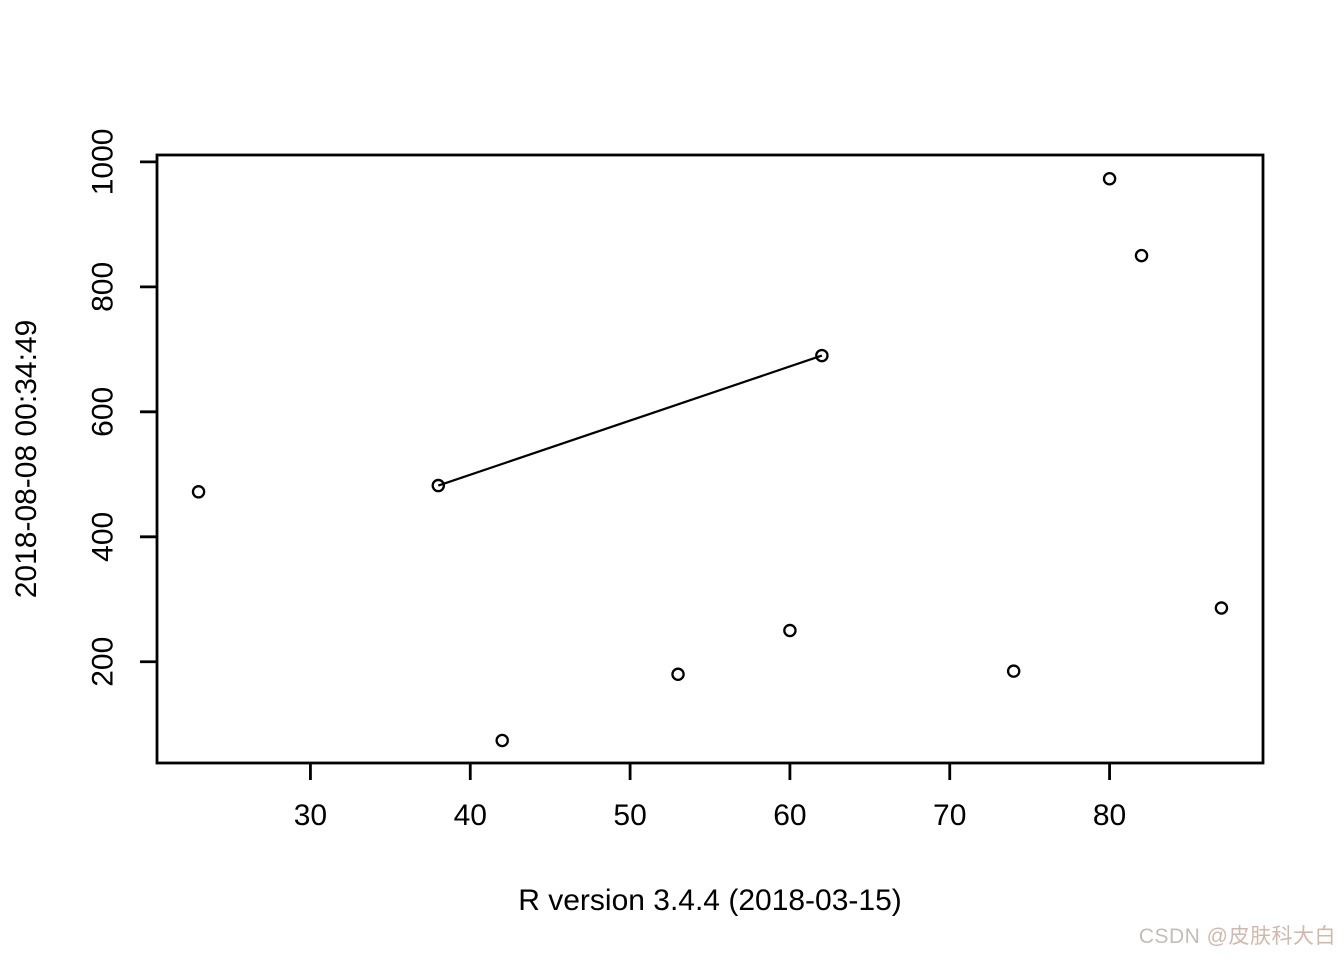  What do you see at coordinates (470, 815) in the screenshot?
I see `x-tick-label: 40` at bounding box center [470, 815].